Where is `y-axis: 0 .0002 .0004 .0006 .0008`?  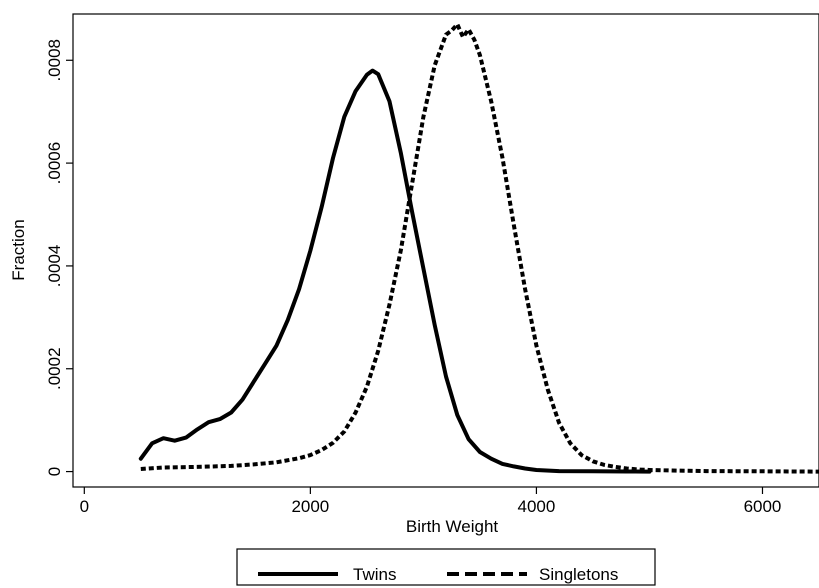 y-axis: 0 .0002 .0004 .0006 .0008 is located at coordinates (59, 257).